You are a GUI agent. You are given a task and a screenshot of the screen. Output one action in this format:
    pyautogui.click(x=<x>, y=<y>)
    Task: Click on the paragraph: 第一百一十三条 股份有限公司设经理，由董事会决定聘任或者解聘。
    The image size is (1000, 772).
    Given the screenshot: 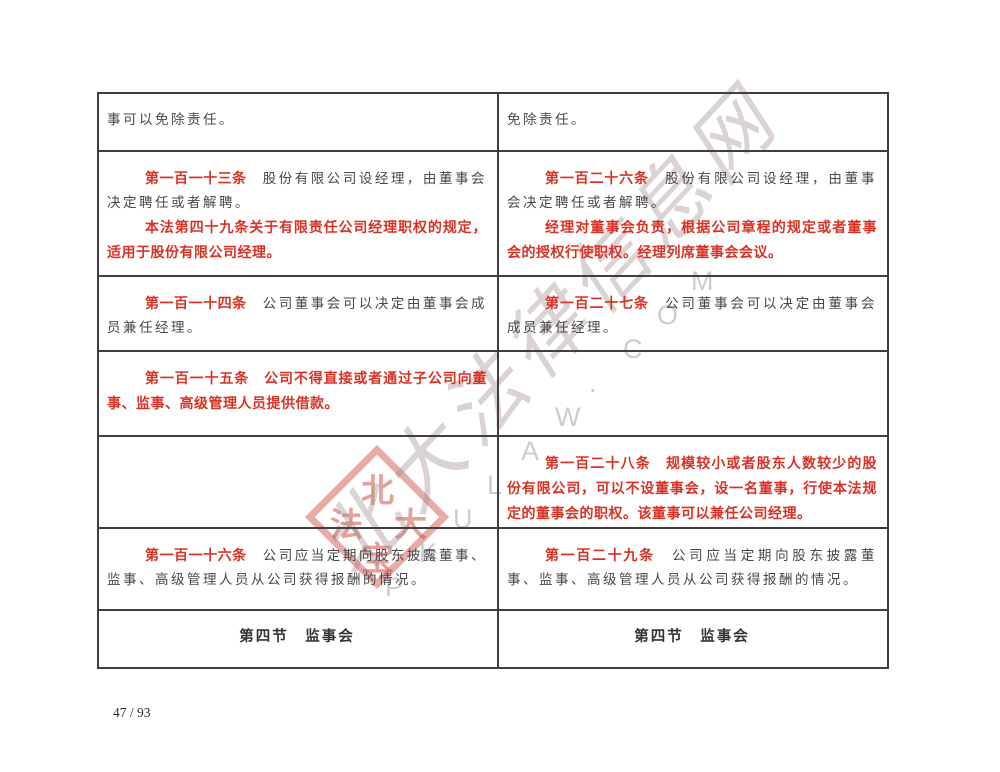 What is the action you would take?
    pyautogui.click(x=297, y=190)
    